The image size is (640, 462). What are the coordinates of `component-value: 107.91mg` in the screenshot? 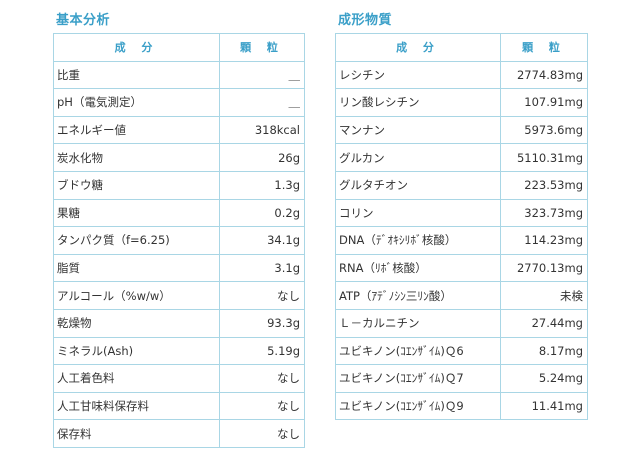 It's located at (544, 102).